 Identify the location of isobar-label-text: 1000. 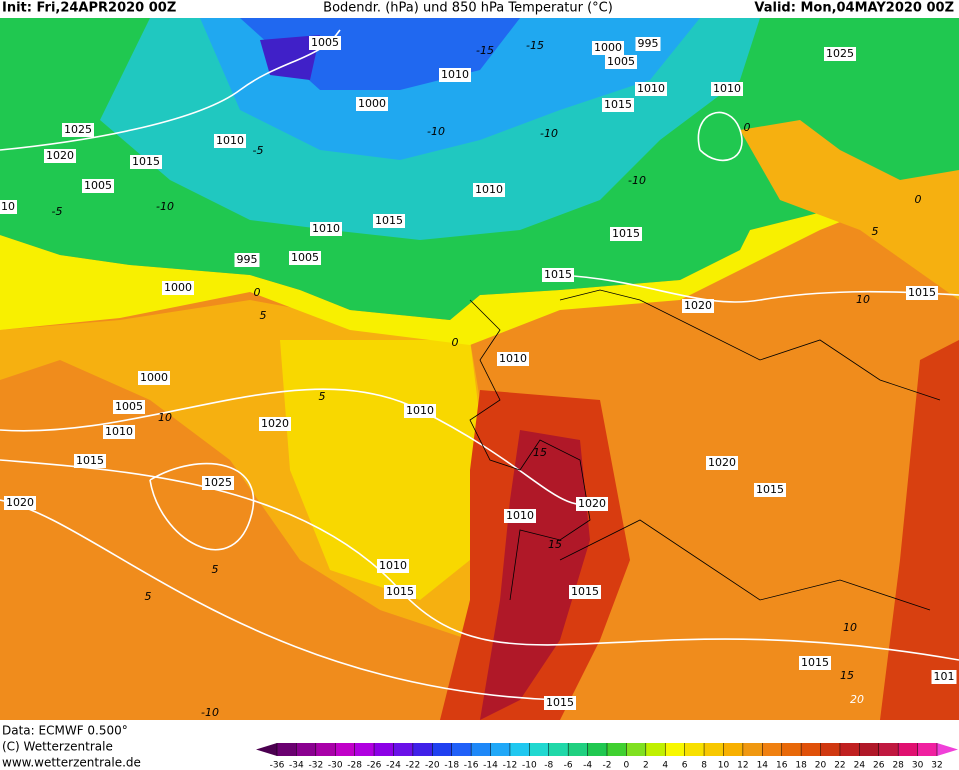
(178, 287).